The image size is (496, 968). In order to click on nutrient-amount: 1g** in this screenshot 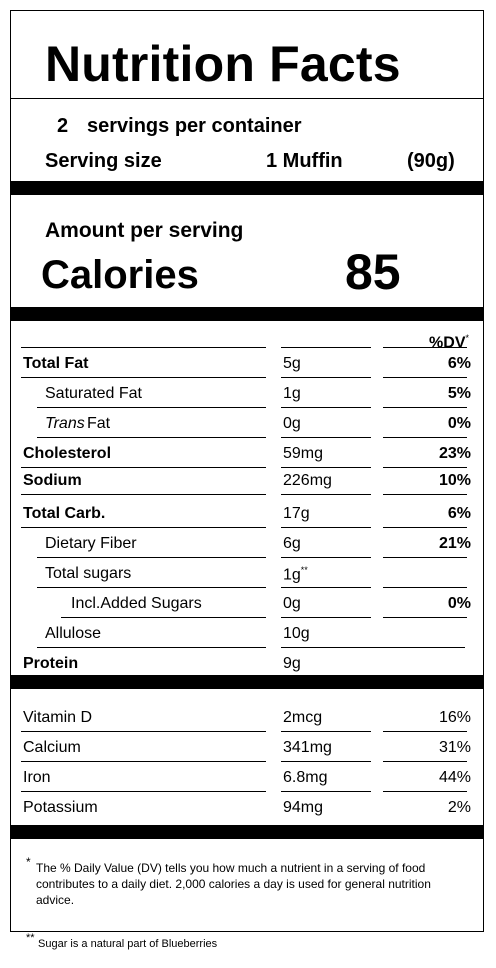, I will do `click(295, 574)`.